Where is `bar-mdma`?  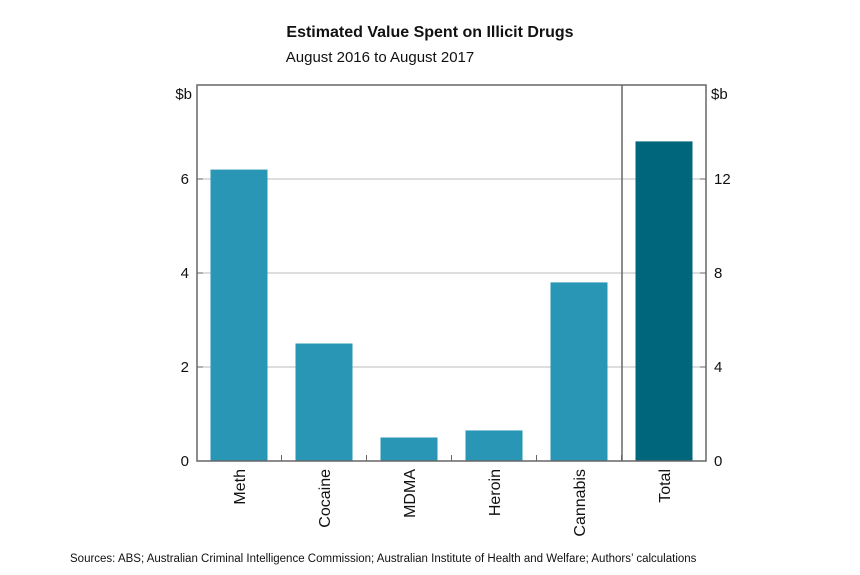
bar-mdma is located at coordinates (409, 449).